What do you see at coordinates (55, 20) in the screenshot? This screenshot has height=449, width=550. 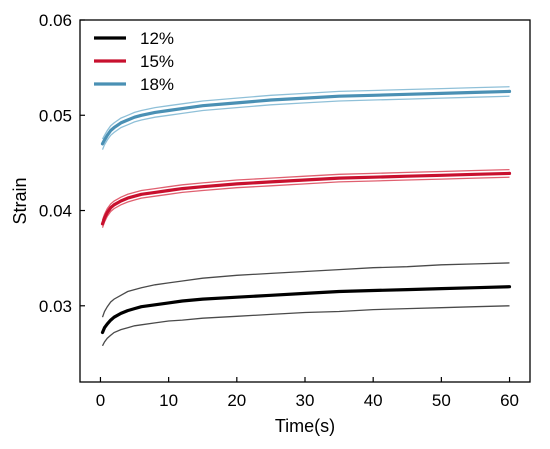 I see `y-tick-label: 0.06` at bounding box center [55, 20].